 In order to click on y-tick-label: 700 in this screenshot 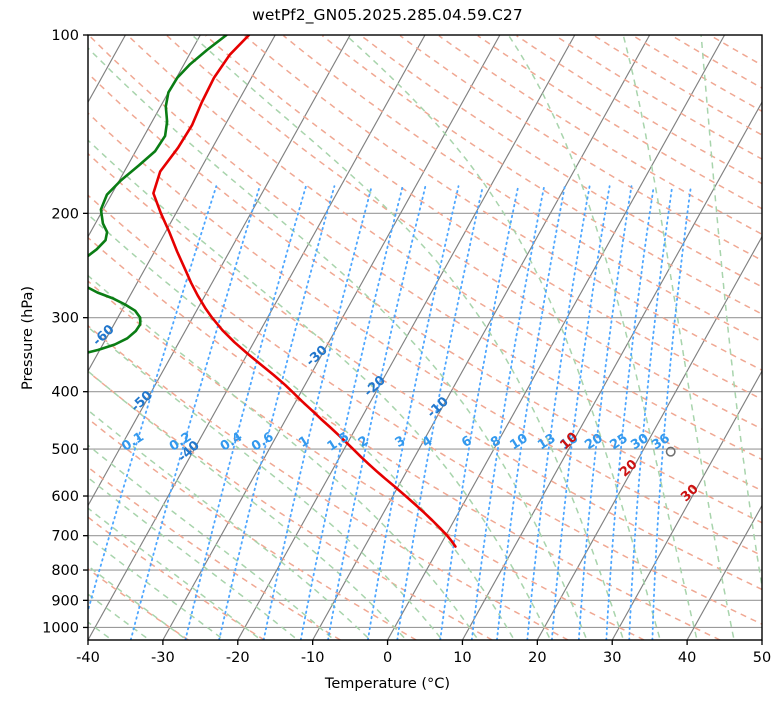, I will do `click(65, 537)`.